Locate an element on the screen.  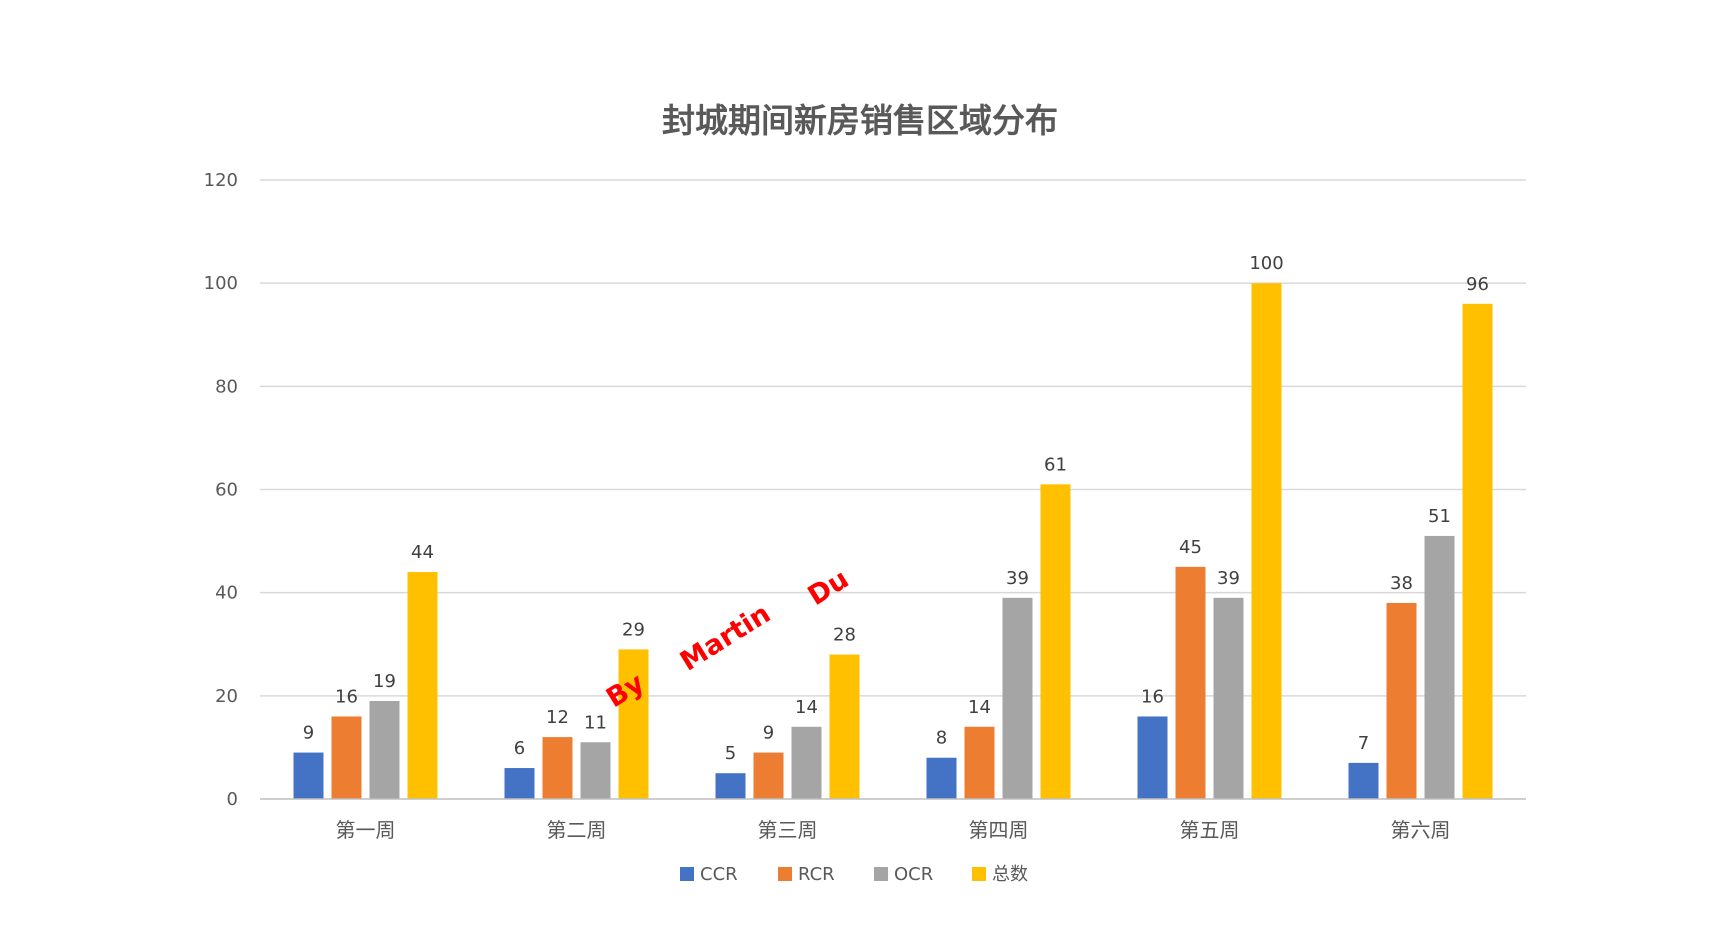
watermark-text: Martin is located at coordinates (725, 637).